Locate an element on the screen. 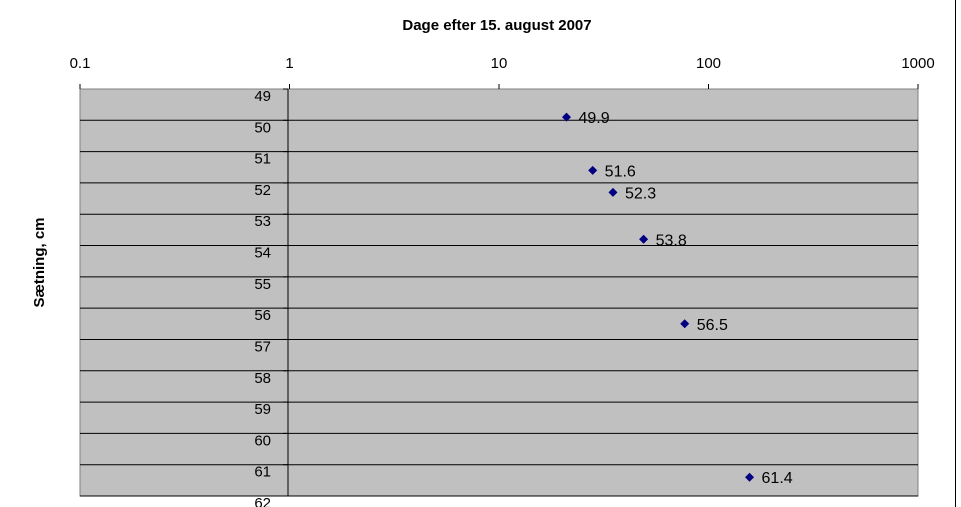 The width and height of the screenshot is (961, 507). x-tick-label: 100 is located at coordinates (708, 63).